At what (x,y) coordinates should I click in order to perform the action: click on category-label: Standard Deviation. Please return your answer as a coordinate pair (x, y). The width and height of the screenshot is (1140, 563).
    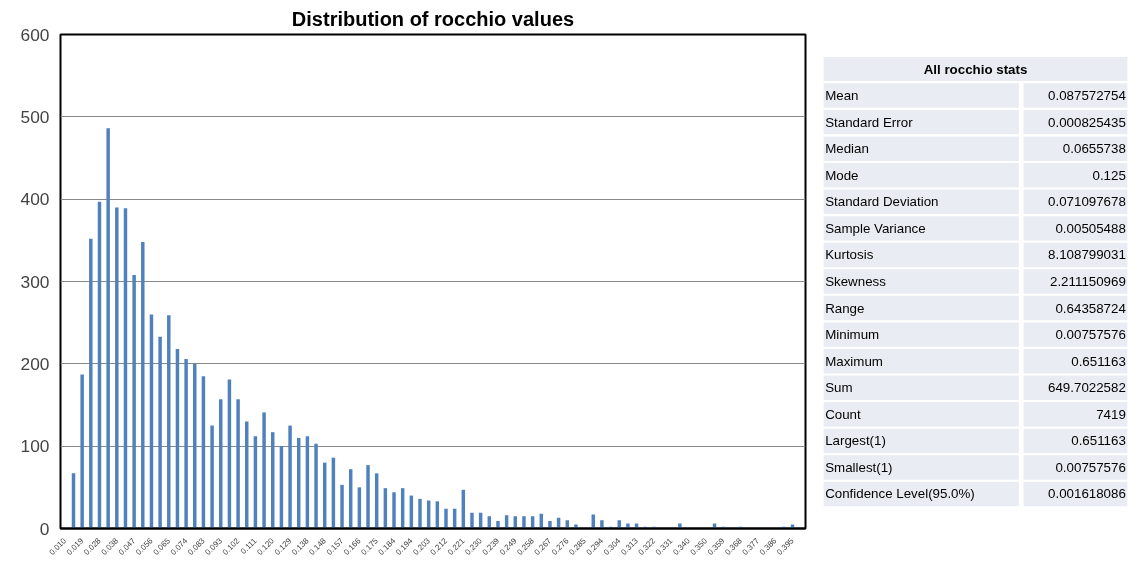
    Looking at the image, I should click on (882, 202).